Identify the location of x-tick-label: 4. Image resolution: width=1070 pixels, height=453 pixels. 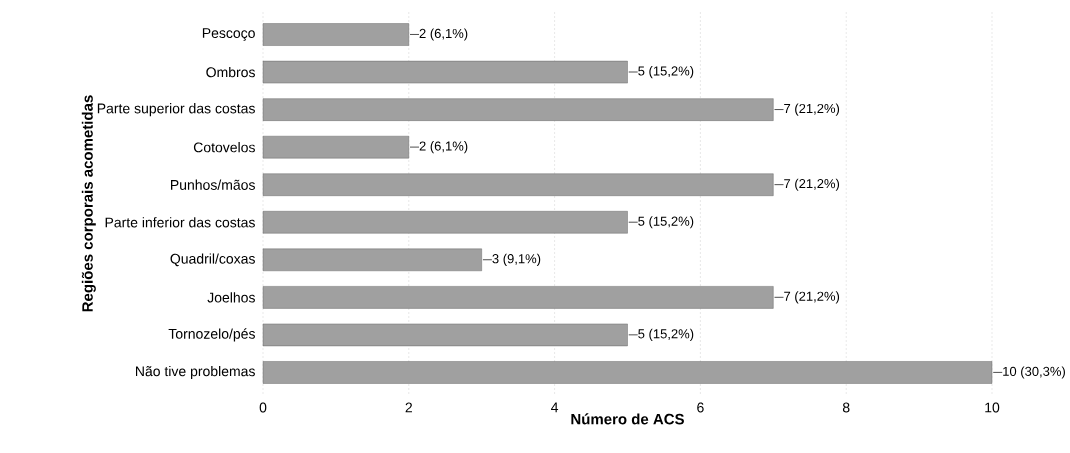
(555, 407).